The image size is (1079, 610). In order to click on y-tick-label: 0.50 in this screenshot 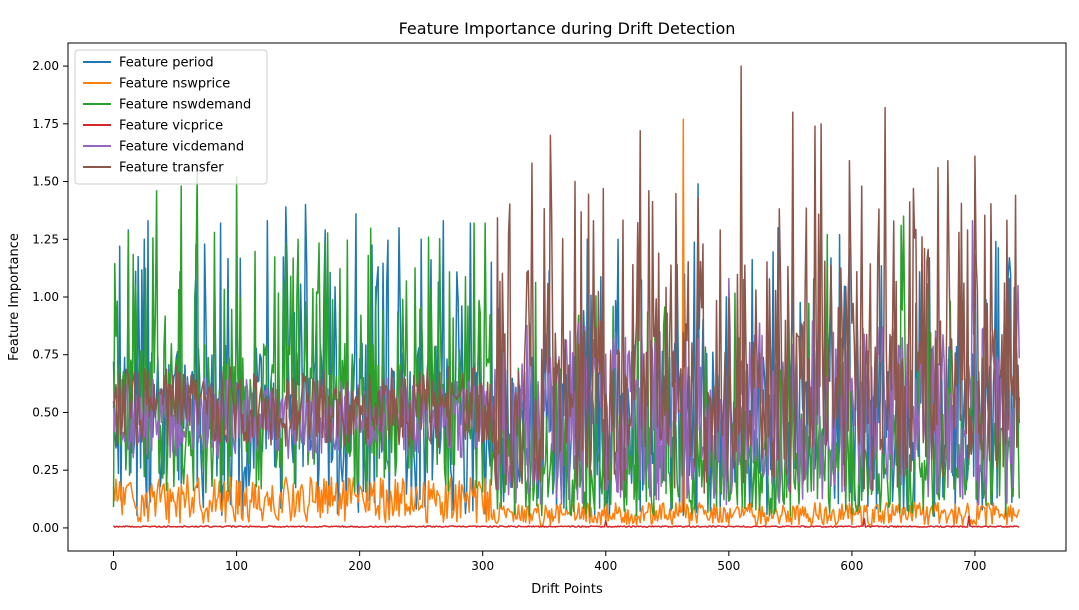, I will do `click(45, 412)`.